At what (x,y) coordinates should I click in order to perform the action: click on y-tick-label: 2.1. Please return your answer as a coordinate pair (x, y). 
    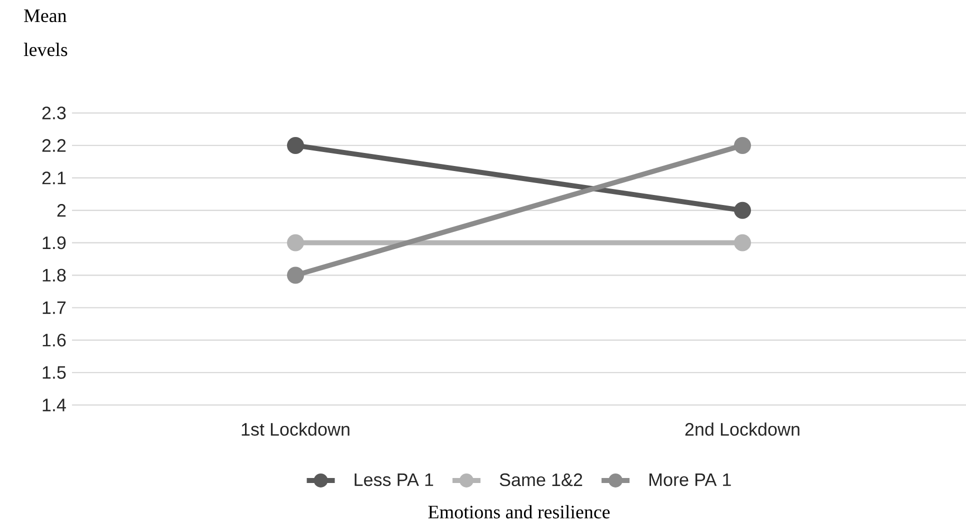
    Looking at the image, I should click on (54, 178).